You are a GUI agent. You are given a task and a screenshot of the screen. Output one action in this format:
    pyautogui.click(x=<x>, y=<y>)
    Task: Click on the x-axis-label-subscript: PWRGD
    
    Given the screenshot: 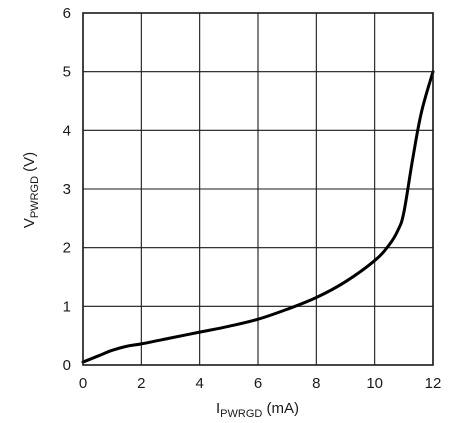 What is the action you would take?
    pyautogui.click(x=241, y=414)
    